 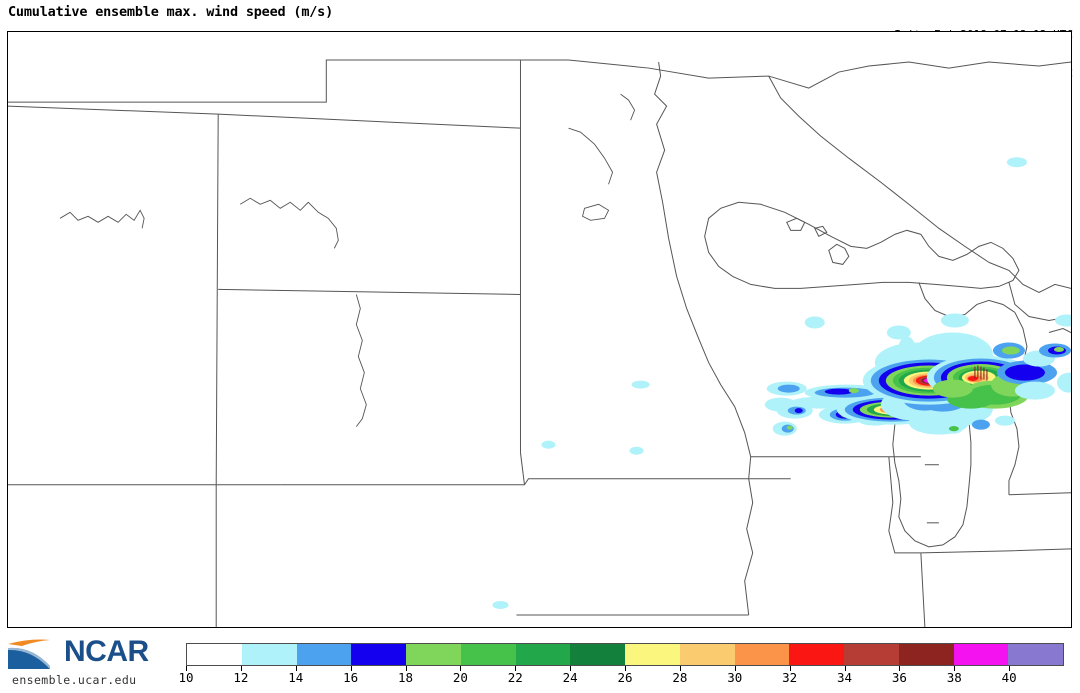 I want to click on colorbar-label-34: 34, so click(x=844, y=677).